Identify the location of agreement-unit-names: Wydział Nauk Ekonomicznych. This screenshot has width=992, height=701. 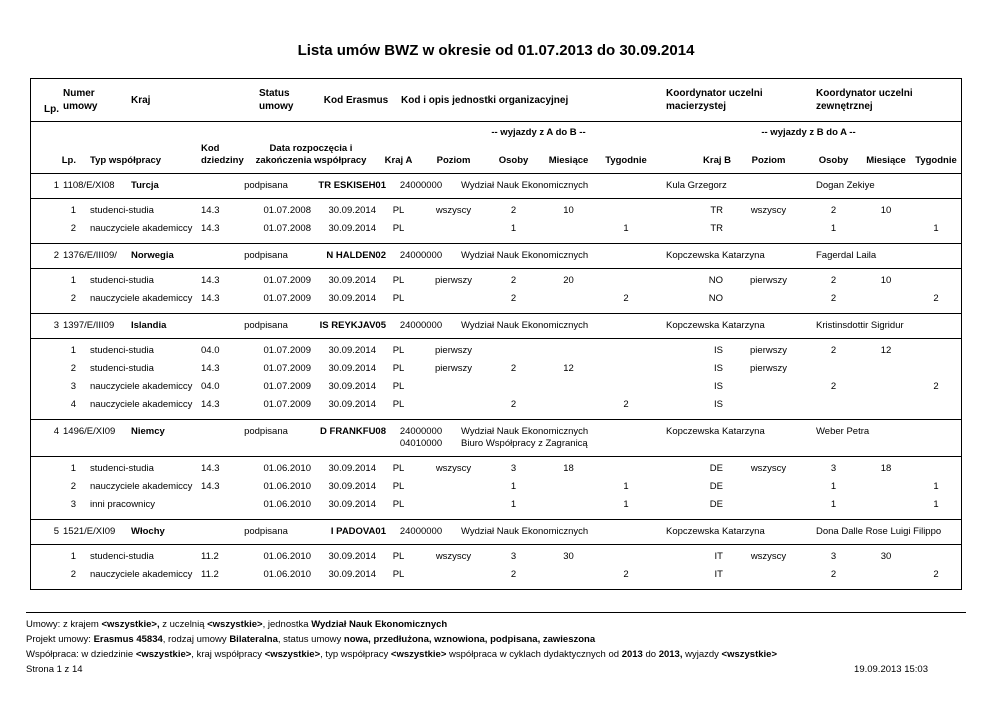
(561, 532).